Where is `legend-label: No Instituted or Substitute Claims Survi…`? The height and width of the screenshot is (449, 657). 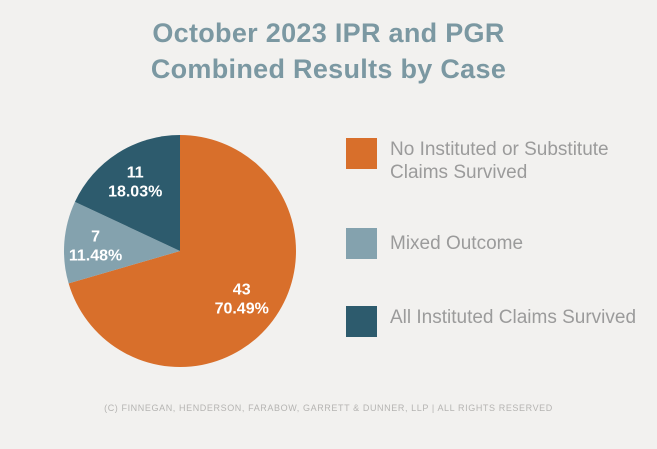 legend-label: No Instituted or Substitute Claims Survi… is located at coordinates (499, 161).